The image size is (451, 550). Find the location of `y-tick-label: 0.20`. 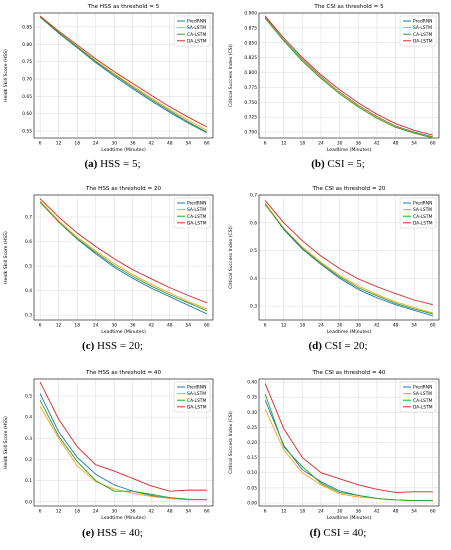

y-tick-label: 0.20 is located at coordinates (252, 443).